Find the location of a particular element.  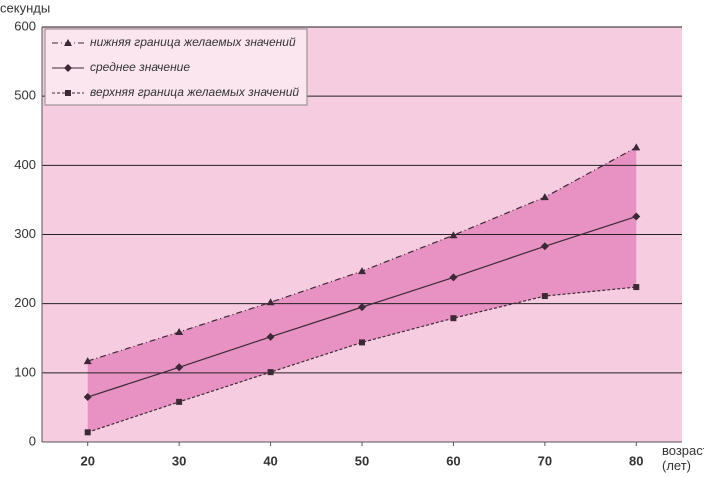

y-tick-label: 500 is located at coordinates (25, 95).